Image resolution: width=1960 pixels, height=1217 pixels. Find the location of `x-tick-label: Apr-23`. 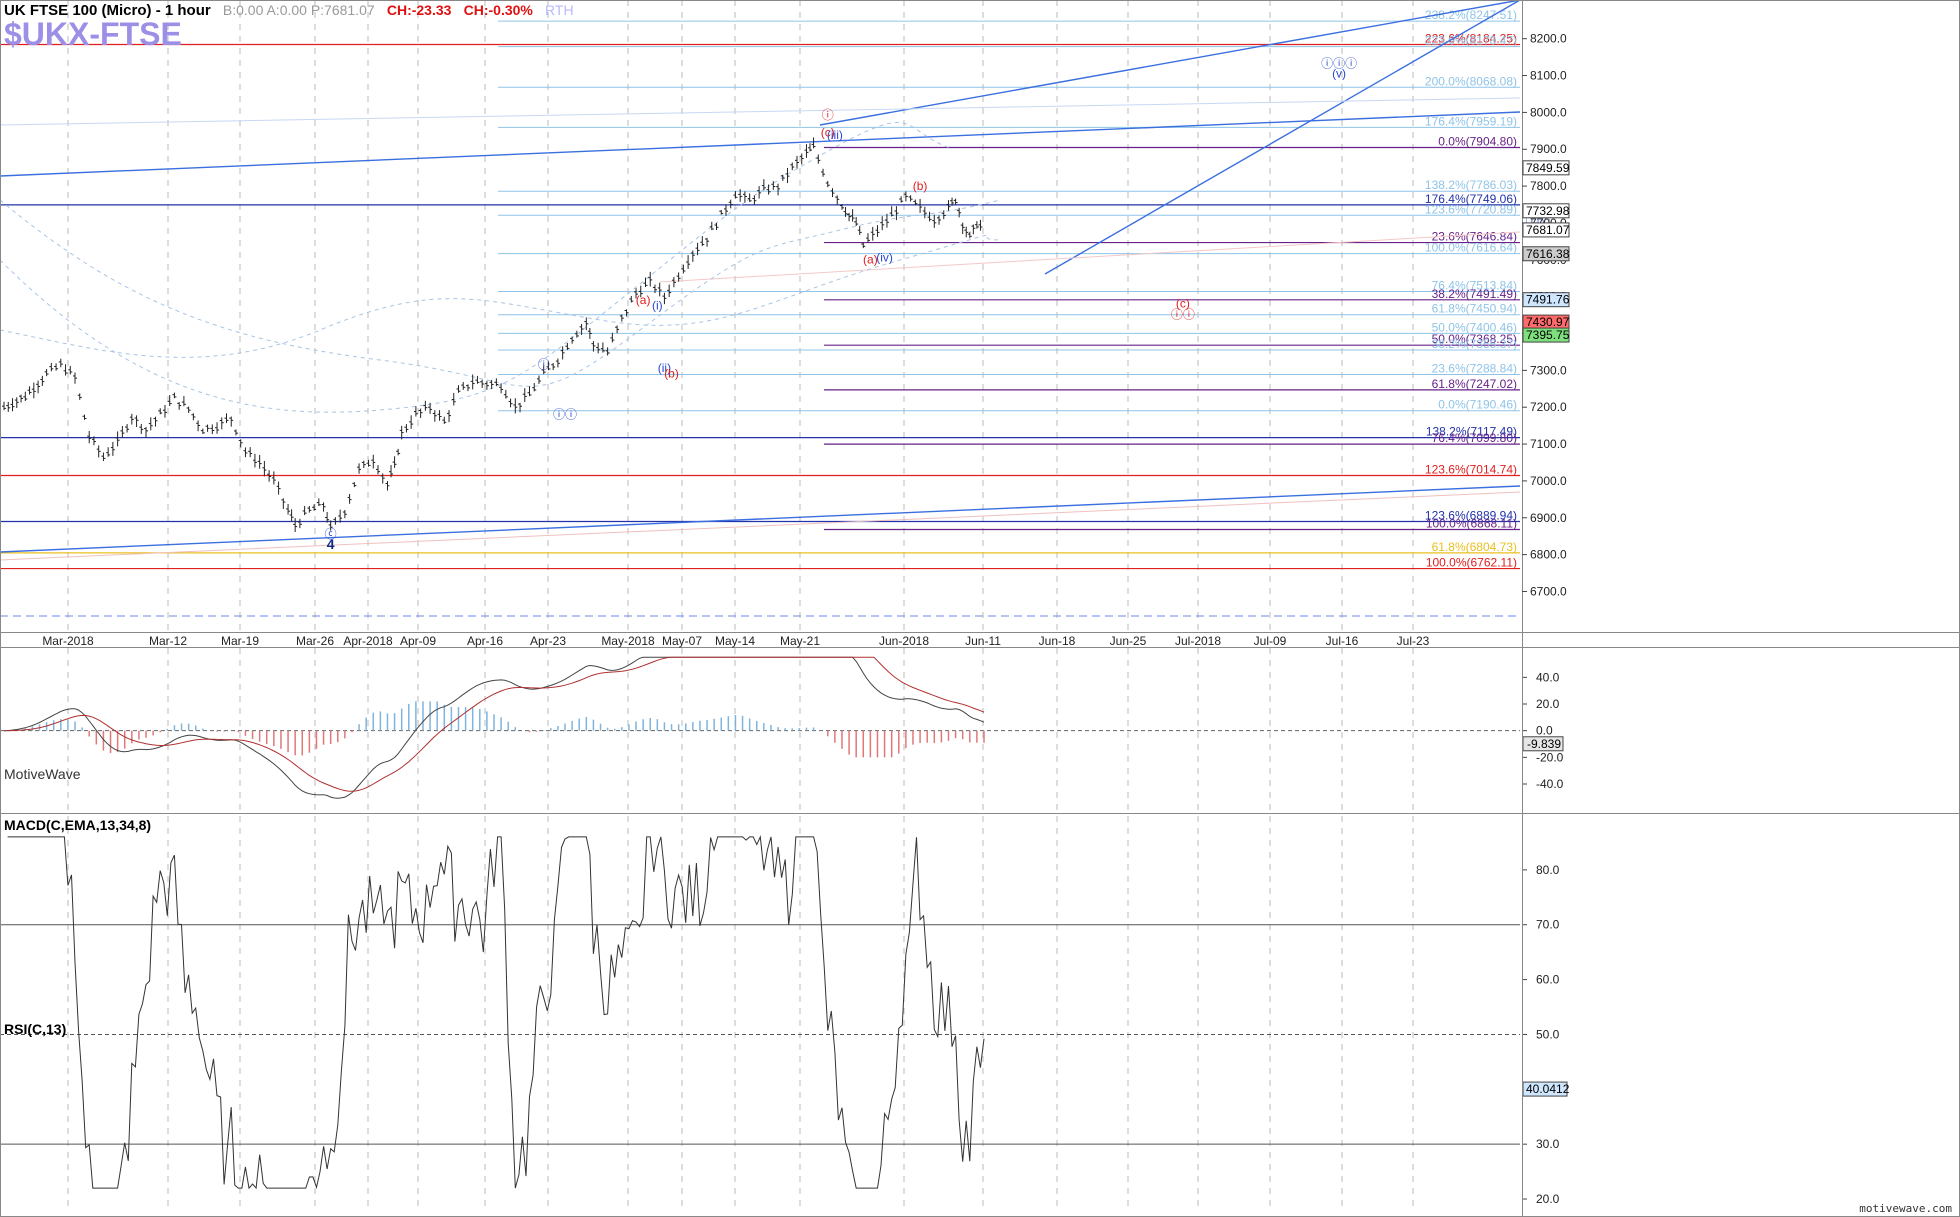

x-tick-label: Apr-23 is located at coordinates (548, 641).